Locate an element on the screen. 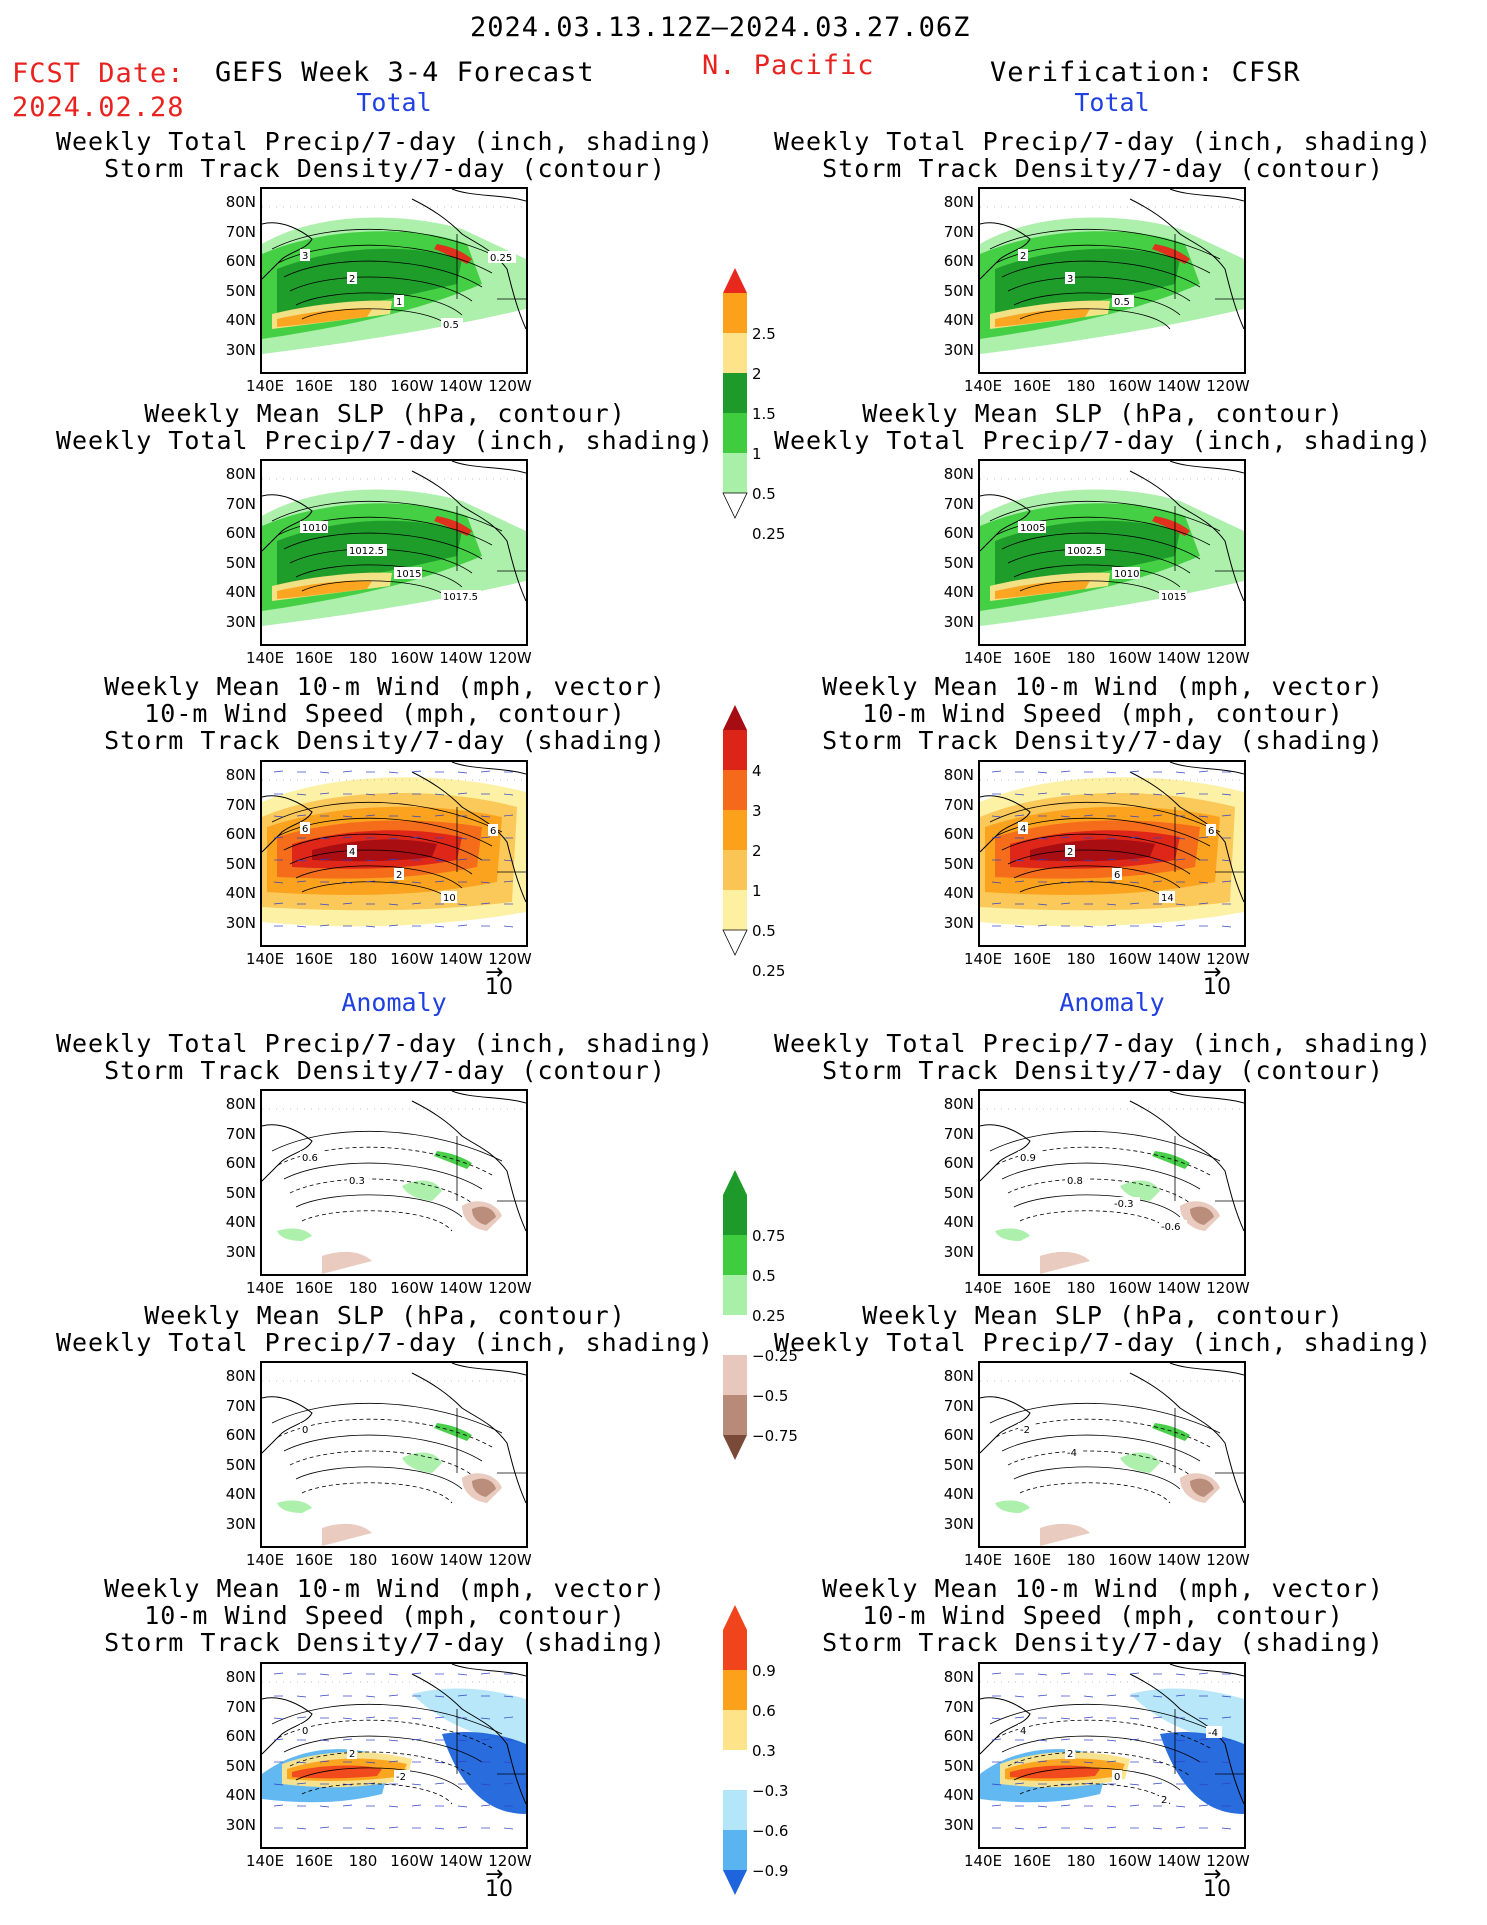 The width and height of the screenshot is (1487, 1925). map-fc-total-wind: 6 4 2 10 6 is located at coordinates (394, 845).